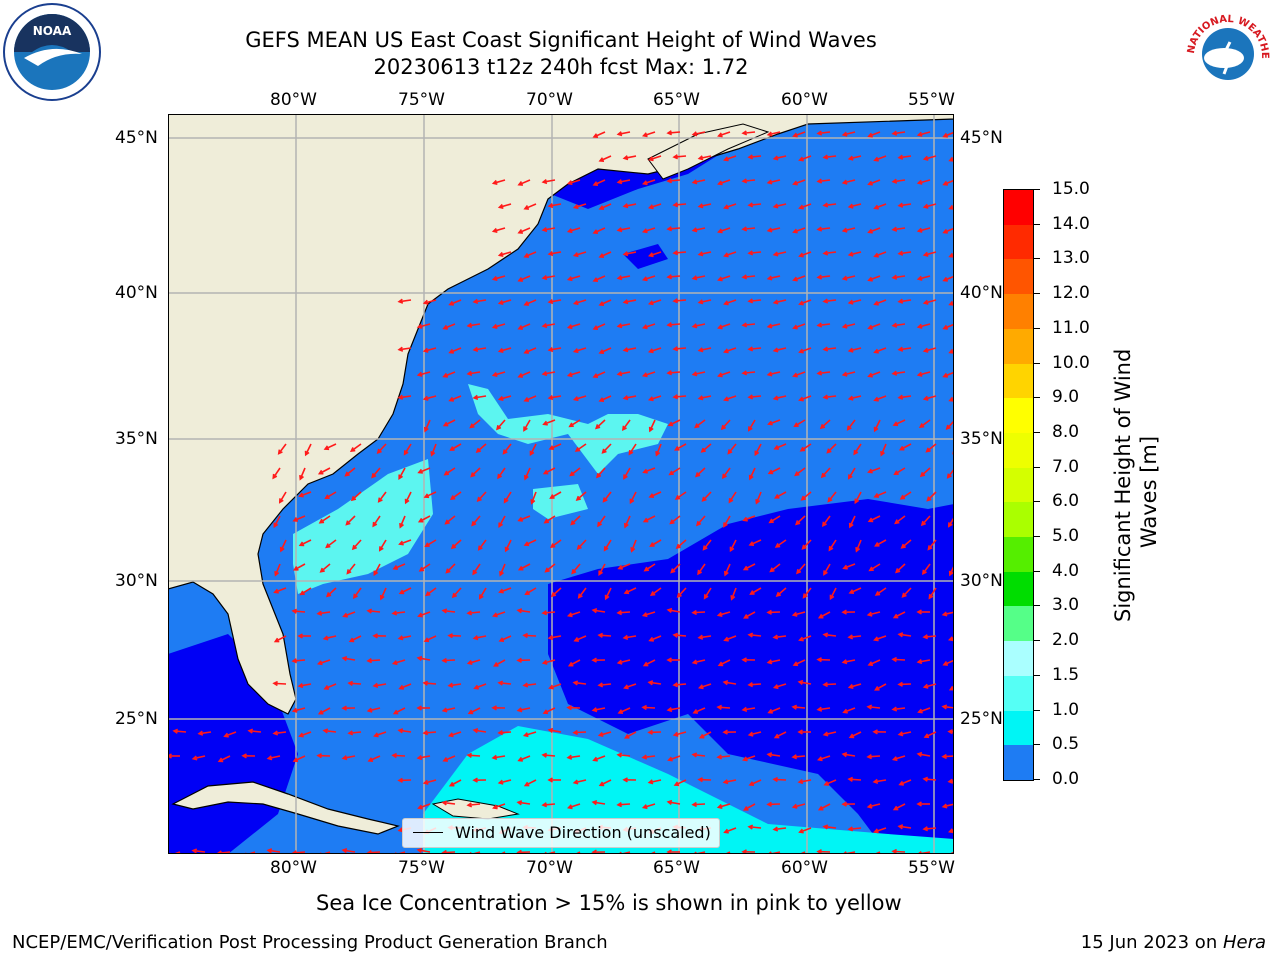 The image size is (1280, 960). What do you see at coordinates (804, 100) in the screenshot?
I see `lon-label-top-60w: 60°W` at bounding box center [804, 100].